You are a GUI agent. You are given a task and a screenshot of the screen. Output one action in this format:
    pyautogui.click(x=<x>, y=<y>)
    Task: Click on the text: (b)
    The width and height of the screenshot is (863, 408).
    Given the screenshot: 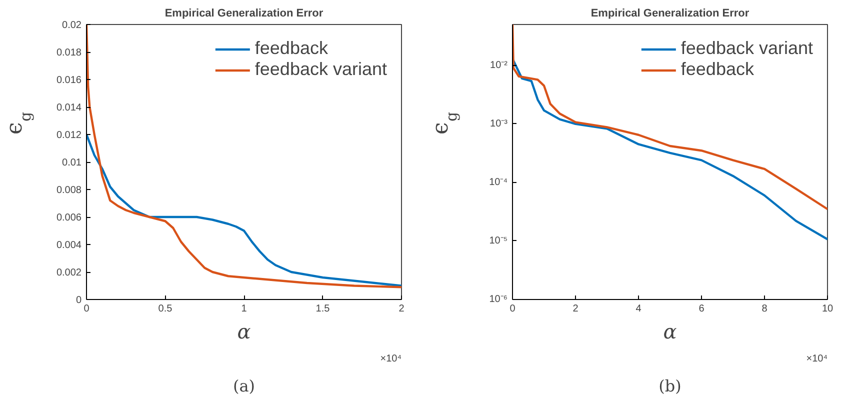 What is the action you would take?
    pyautogui.click(x=670, y=386)
    